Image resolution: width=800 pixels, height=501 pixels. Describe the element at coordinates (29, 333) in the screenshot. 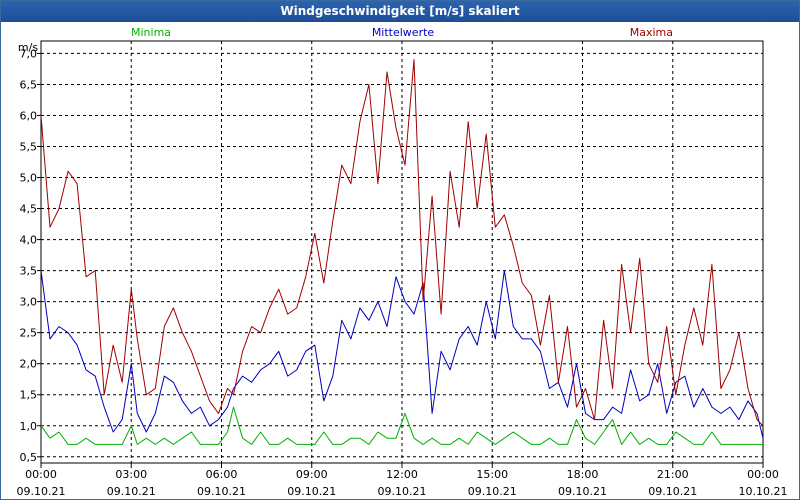

I see `y-tick-label: 2,5` at that location.